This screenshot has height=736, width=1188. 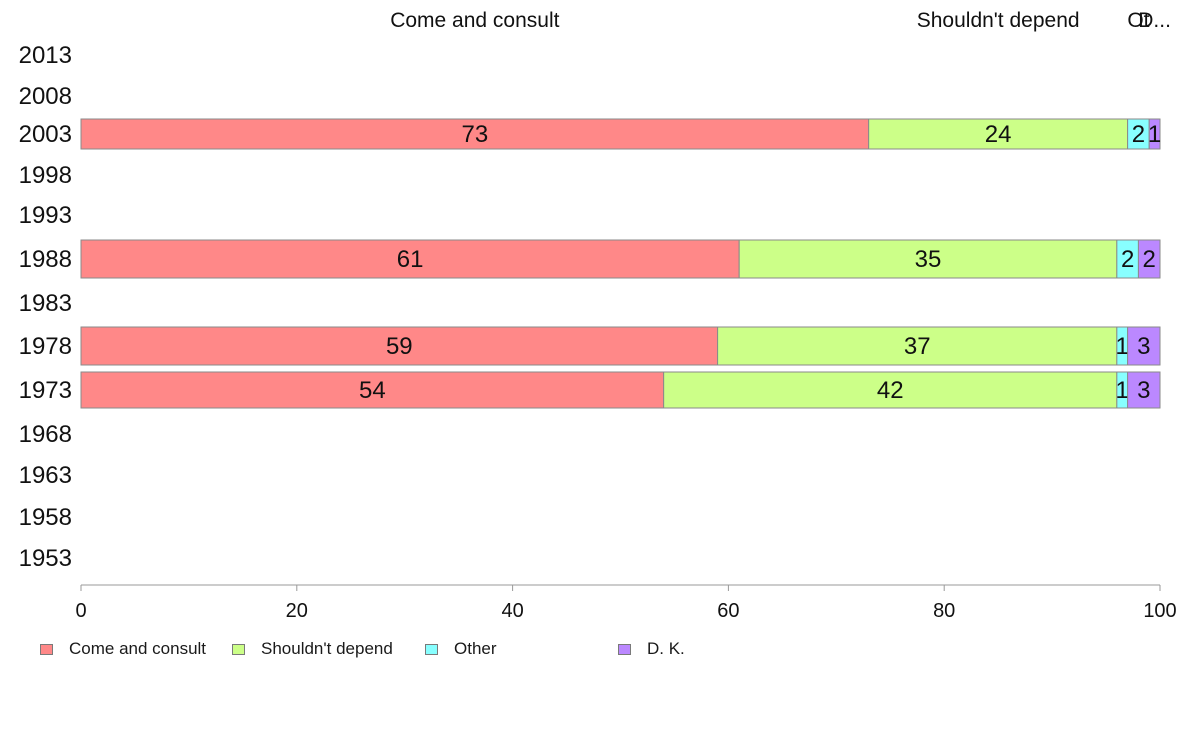 I want to click on value-label-1978-come-and-consult: 59, so click(x=399, y=346).